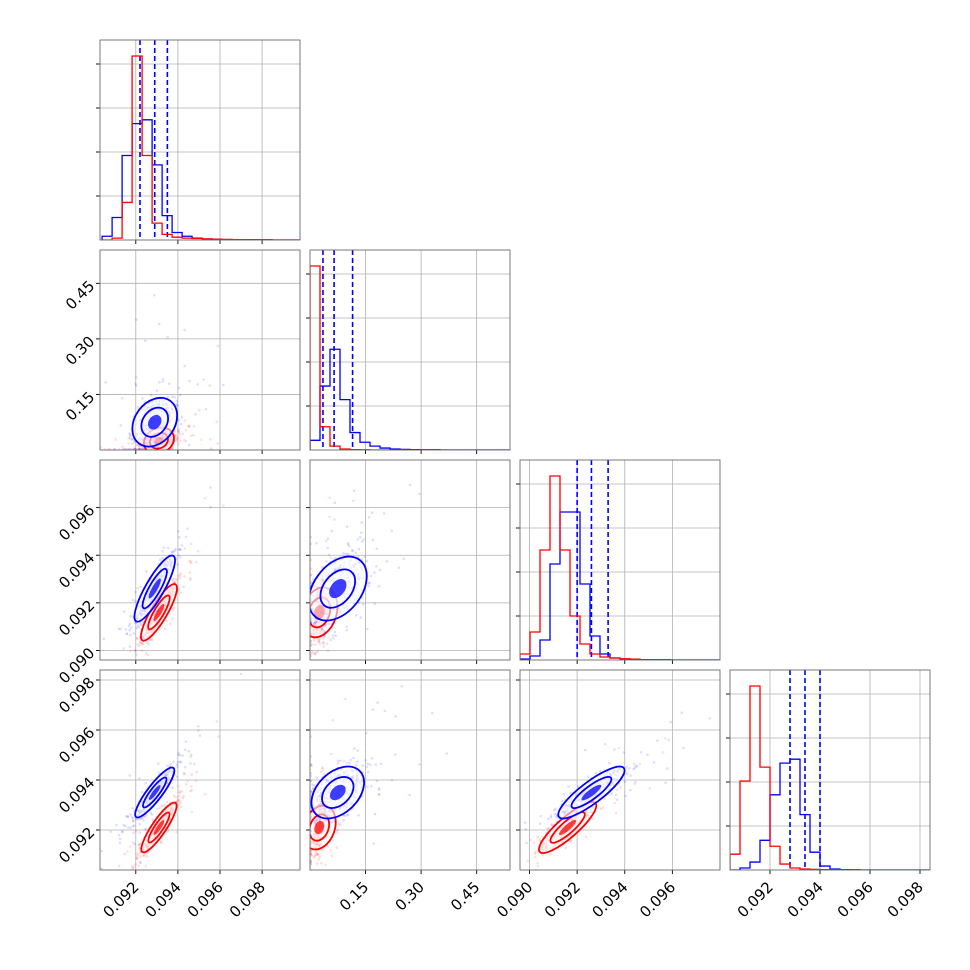 The width and height of the screenshot is (970, 970). Describe the element at coordinates (200, 350) in the screenshot. I see `panel-1-0-frame` at that location.